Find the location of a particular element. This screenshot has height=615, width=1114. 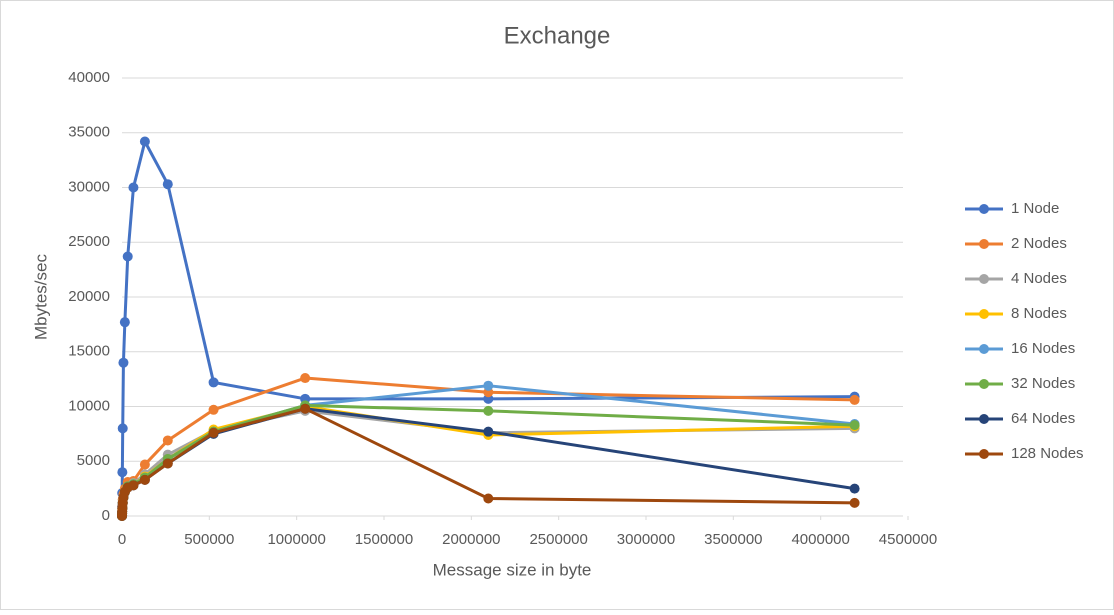

legend-label: 4 Nodes is located at coordinates (1039, 278).